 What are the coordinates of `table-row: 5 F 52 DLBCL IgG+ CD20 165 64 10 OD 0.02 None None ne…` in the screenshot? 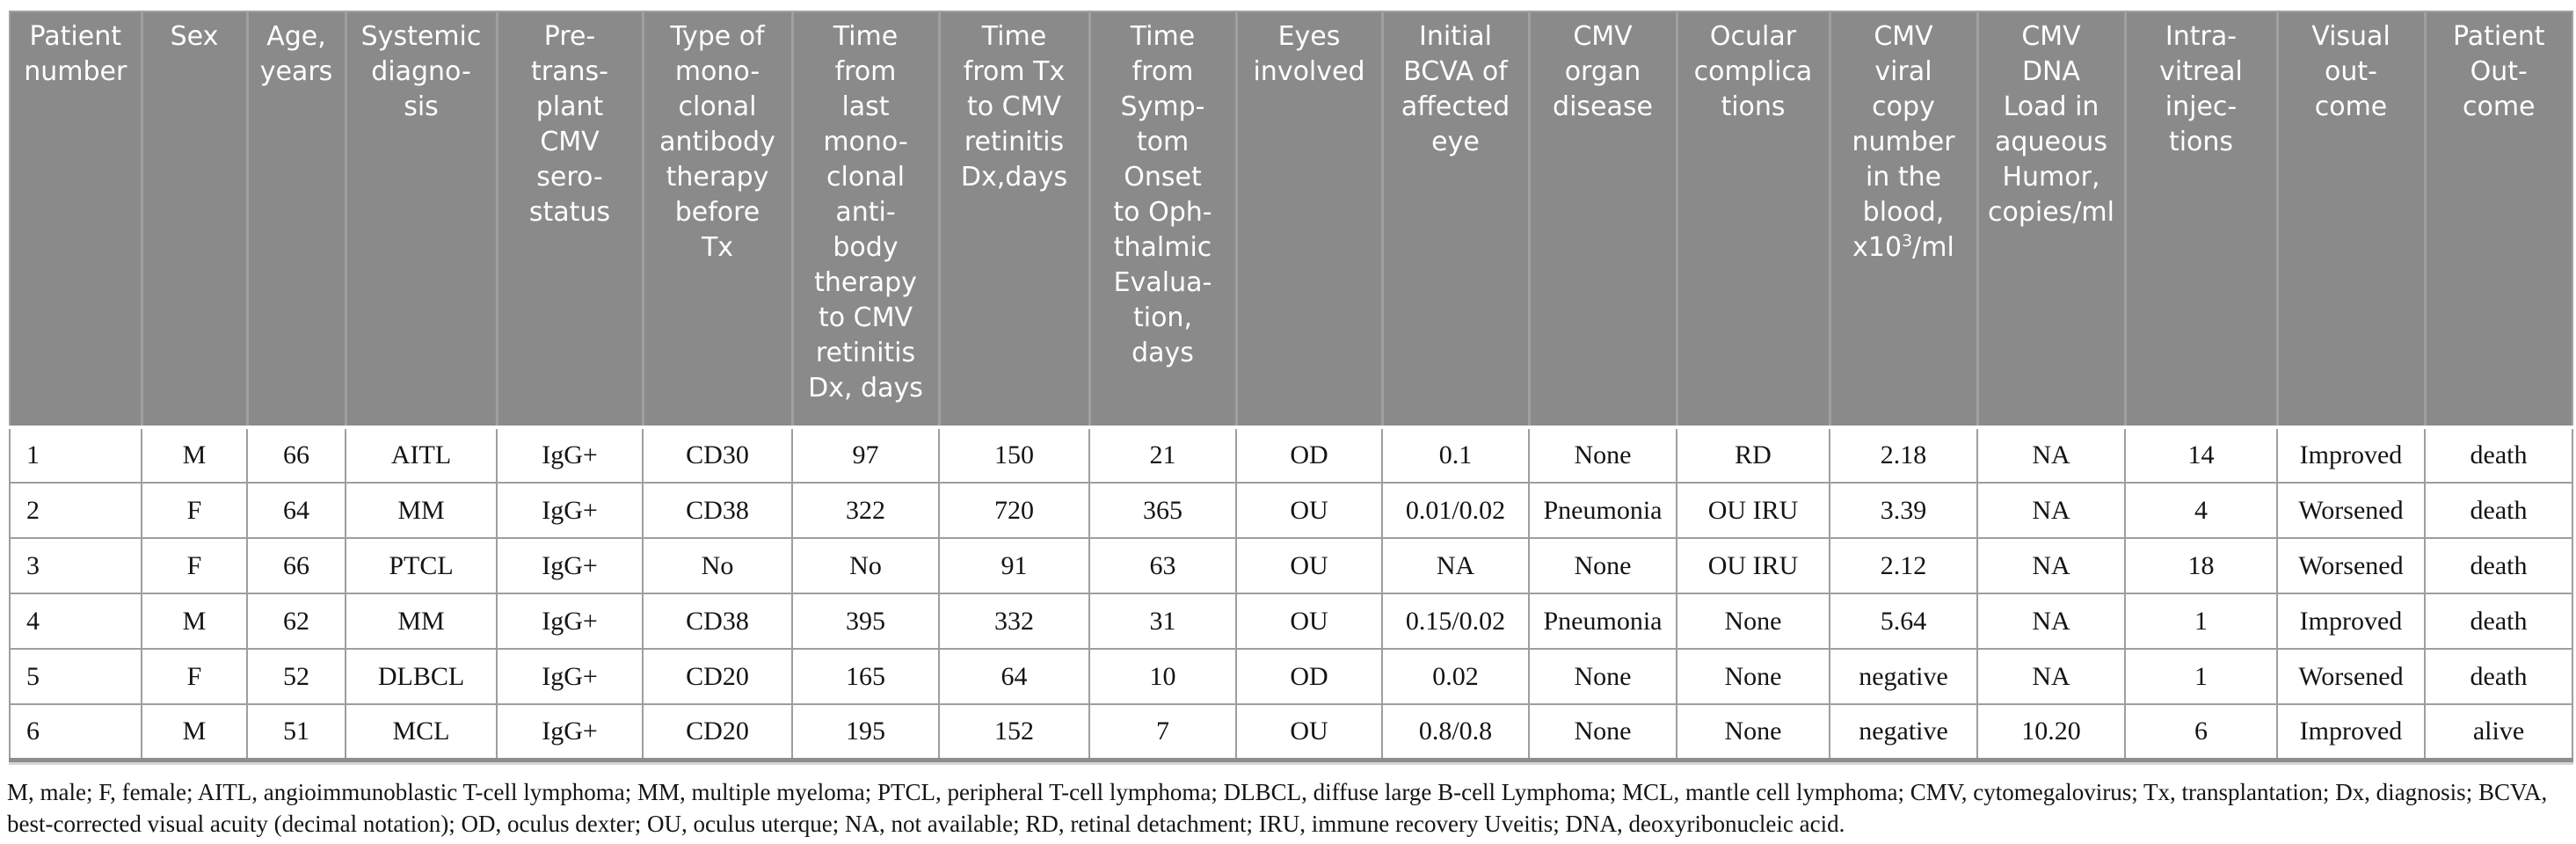 It's located at (1291, 676).